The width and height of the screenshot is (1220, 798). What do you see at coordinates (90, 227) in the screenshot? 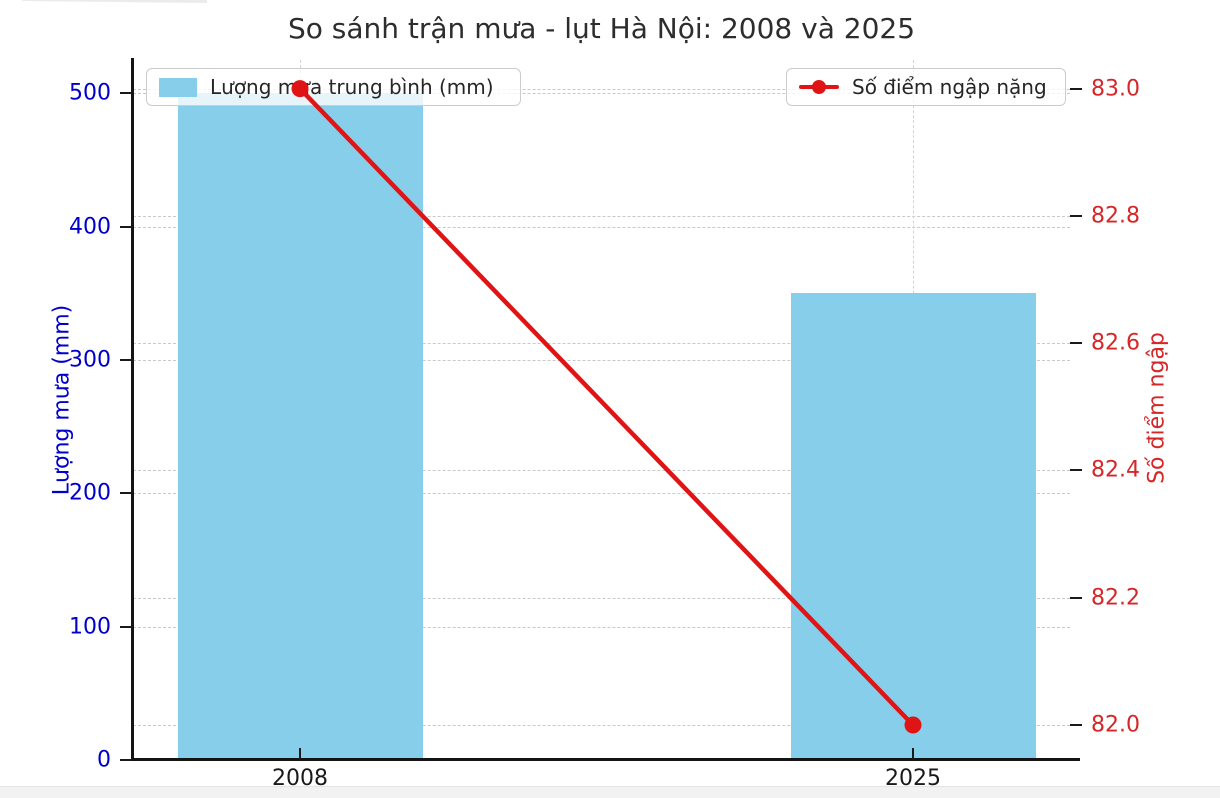
I see `left-tick-label-400: 400` at bounding box center [90, 227].